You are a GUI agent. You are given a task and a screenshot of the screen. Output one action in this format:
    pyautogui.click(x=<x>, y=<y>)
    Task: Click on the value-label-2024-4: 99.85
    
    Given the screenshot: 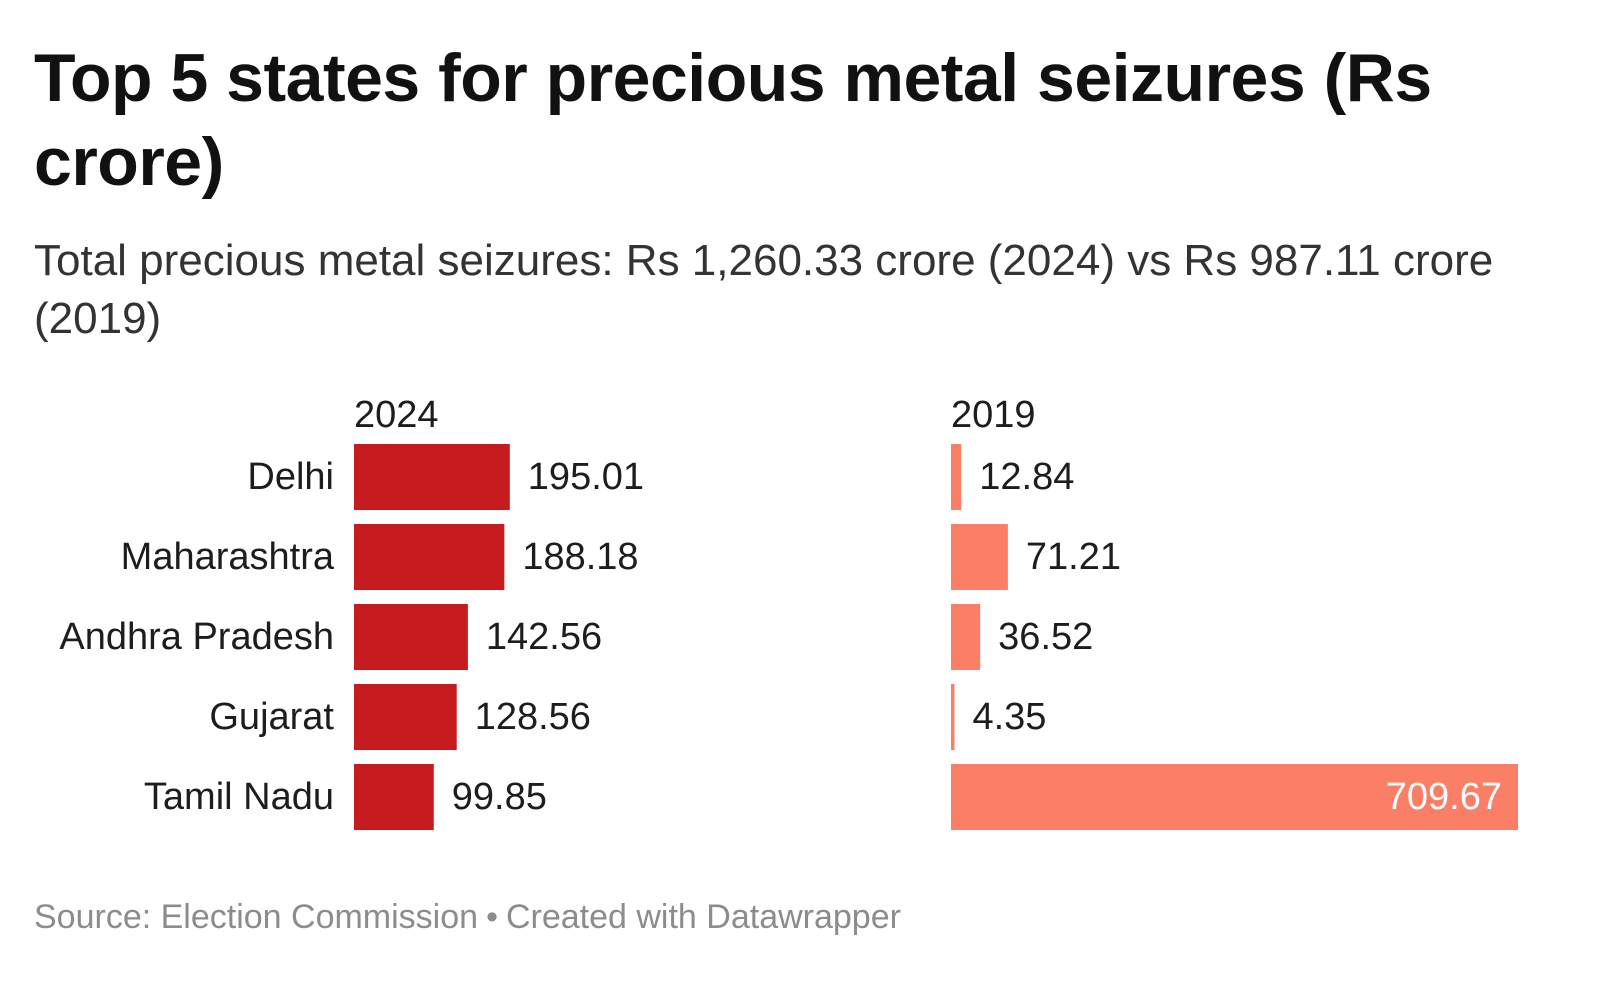 What is the action you would take?
    pyautogui.click(x=499, y=797)
    